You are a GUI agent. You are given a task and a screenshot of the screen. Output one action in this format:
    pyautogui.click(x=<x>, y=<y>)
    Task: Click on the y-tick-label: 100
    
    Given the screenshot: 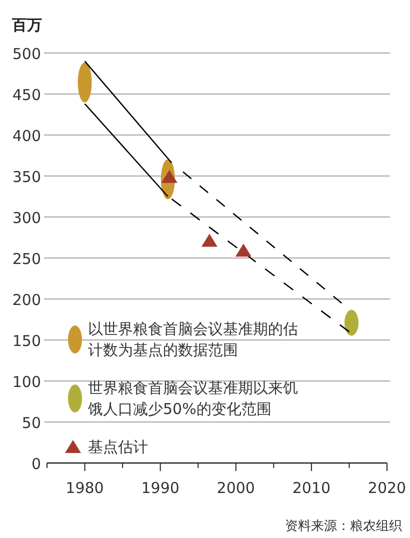 What is the action you would take?
    pyautogui.click(x=26, y=382)
    